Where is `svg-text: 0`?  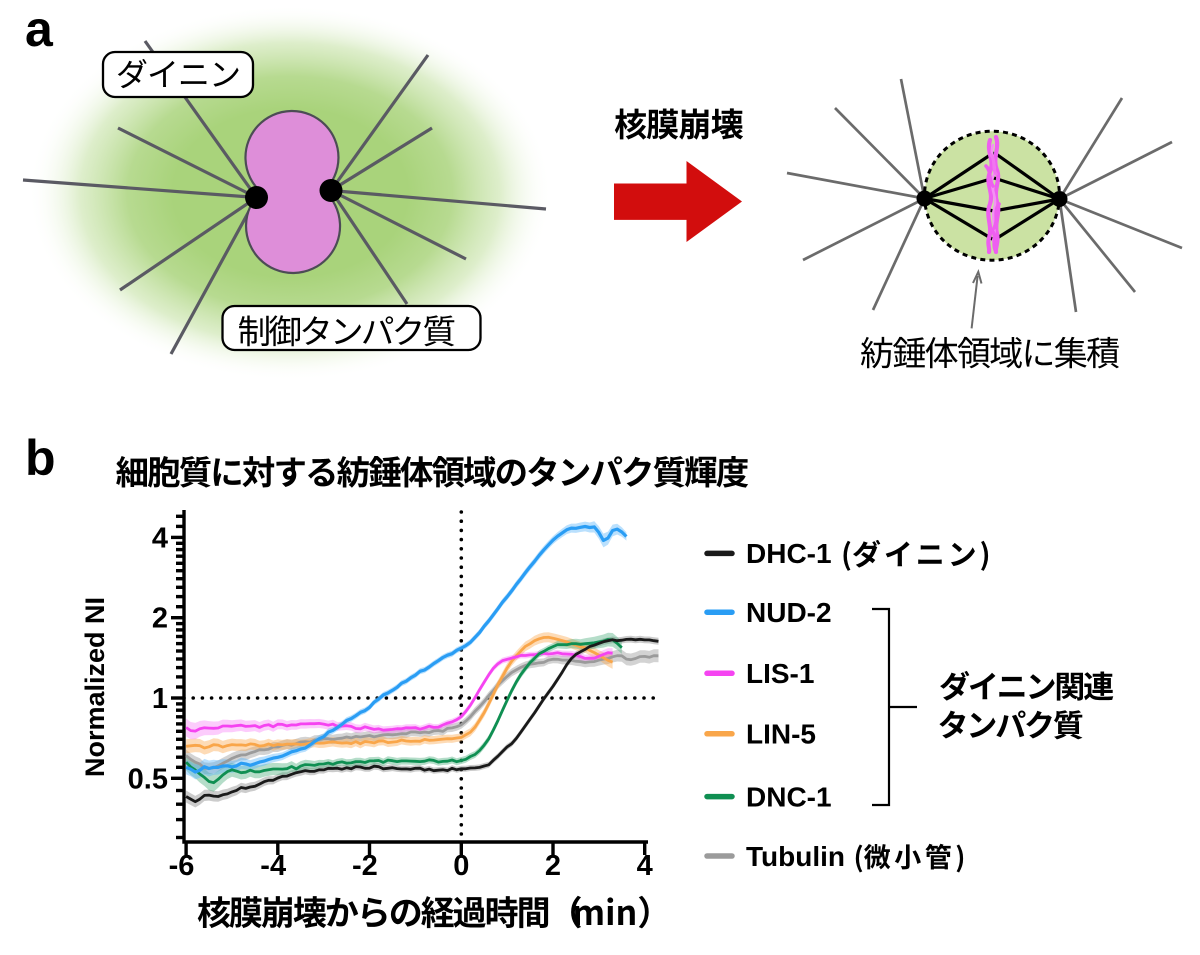 svg-text: 0 is located at coordinates (461, 866).